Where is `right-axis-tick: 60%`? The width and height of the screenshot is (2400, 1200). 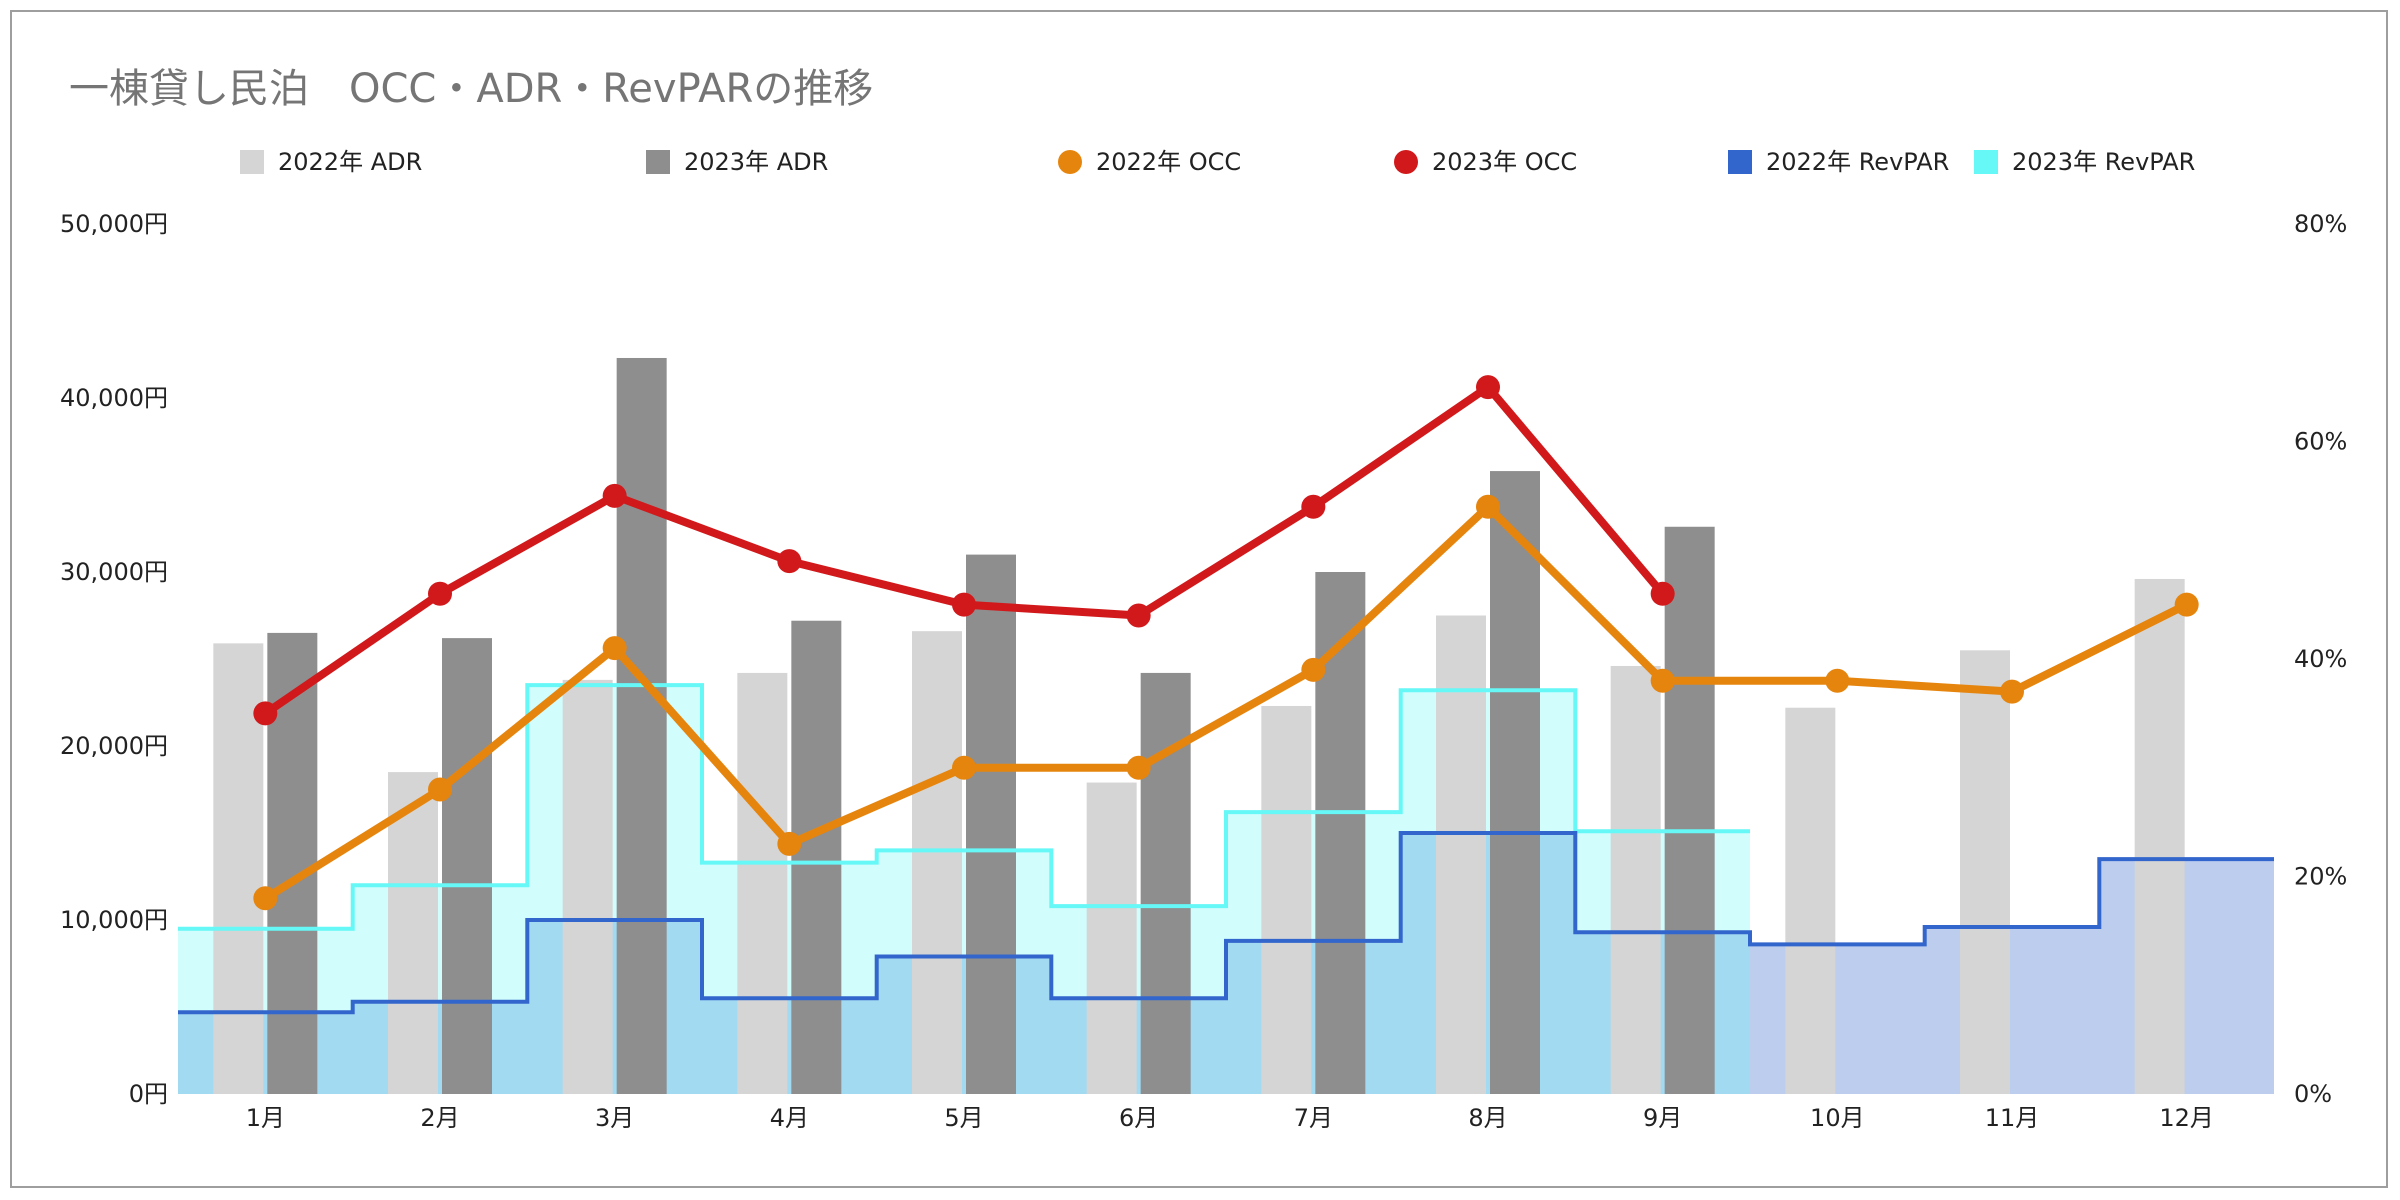 right-axis-tick: 60% is located at coordinates (2320, 442).